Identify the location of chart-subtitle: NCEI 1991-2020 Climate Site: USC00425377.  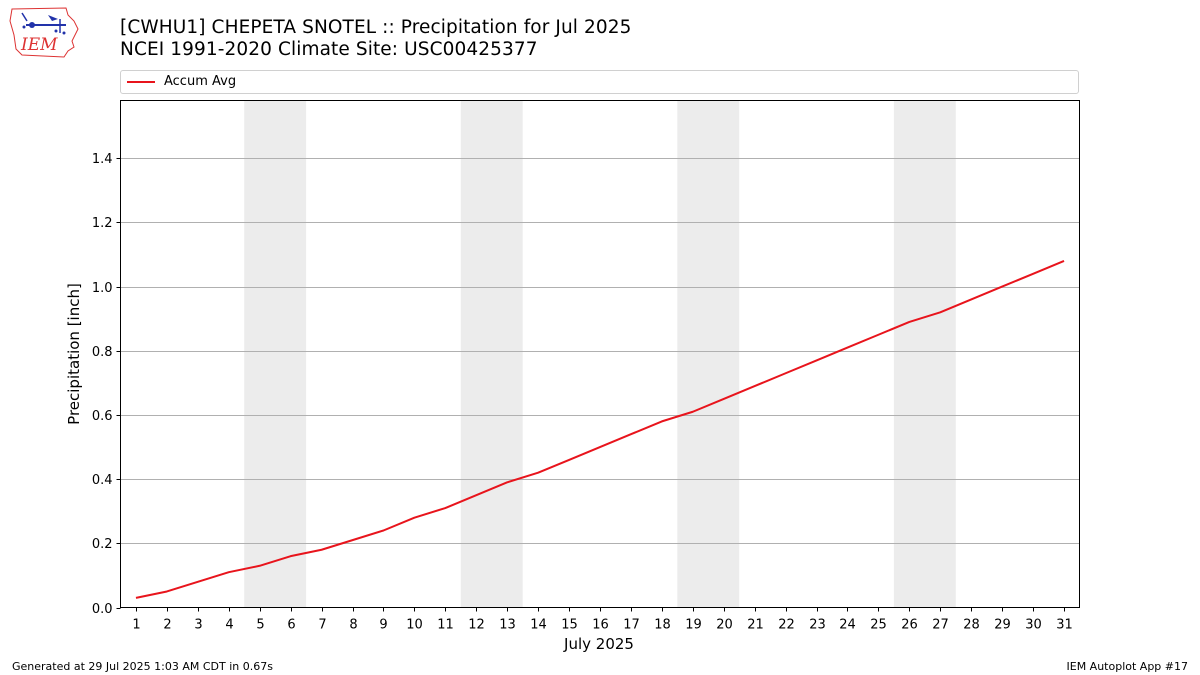
(329, 49).